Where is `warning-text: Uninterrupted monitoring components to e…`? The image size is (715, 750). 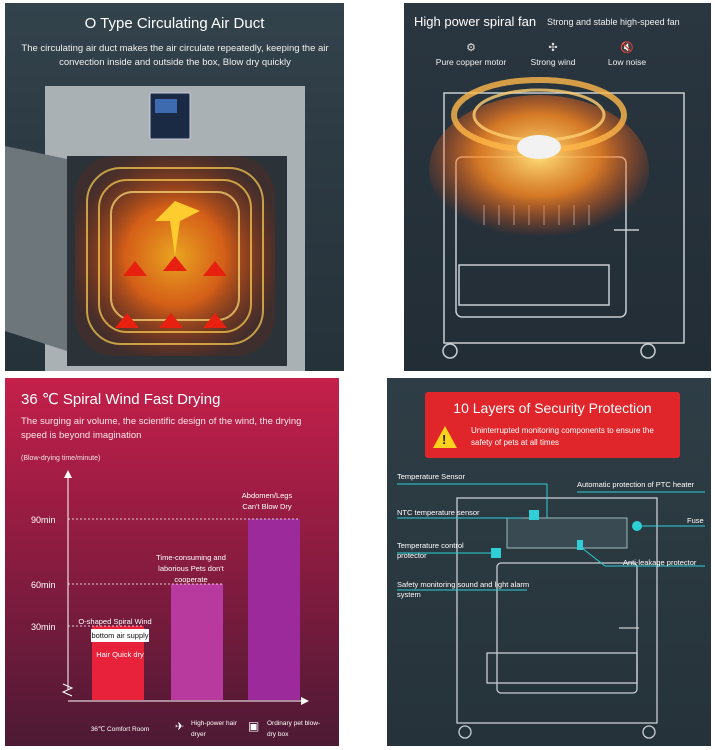
warning-text: Uninterrupted monitoring components to e… is located at coordinates (562, 436).